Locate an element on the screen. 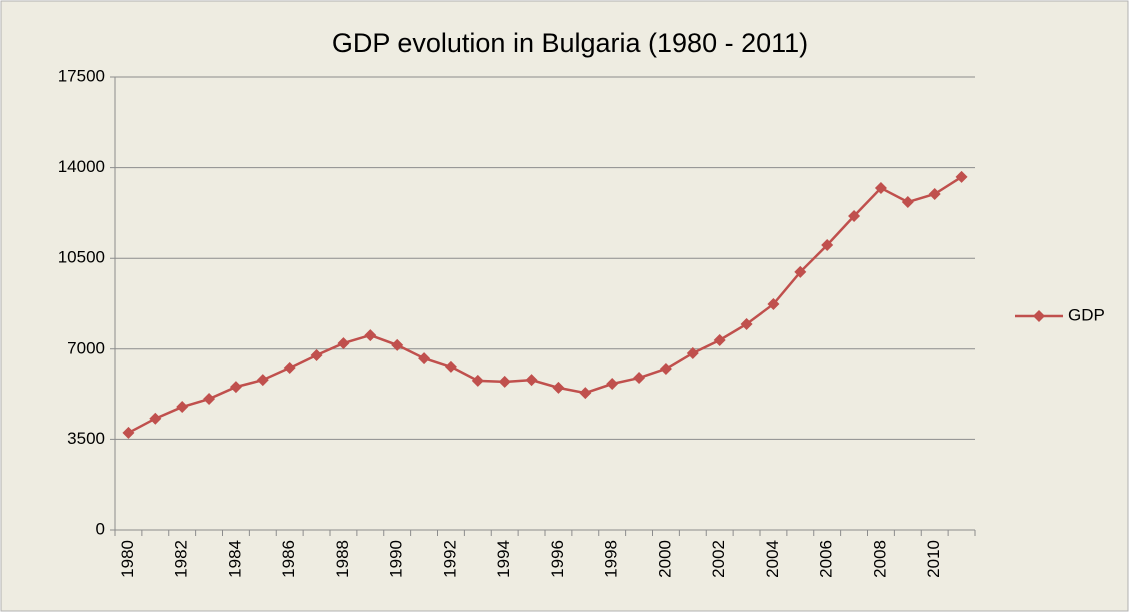  y-tick-label: 3500 is located at coordinates (86, 438).